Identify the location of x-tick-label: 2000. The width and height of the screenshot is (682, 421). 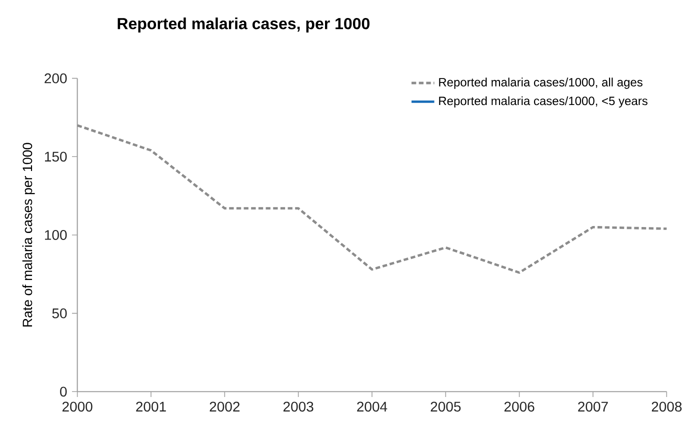
(77, 407).